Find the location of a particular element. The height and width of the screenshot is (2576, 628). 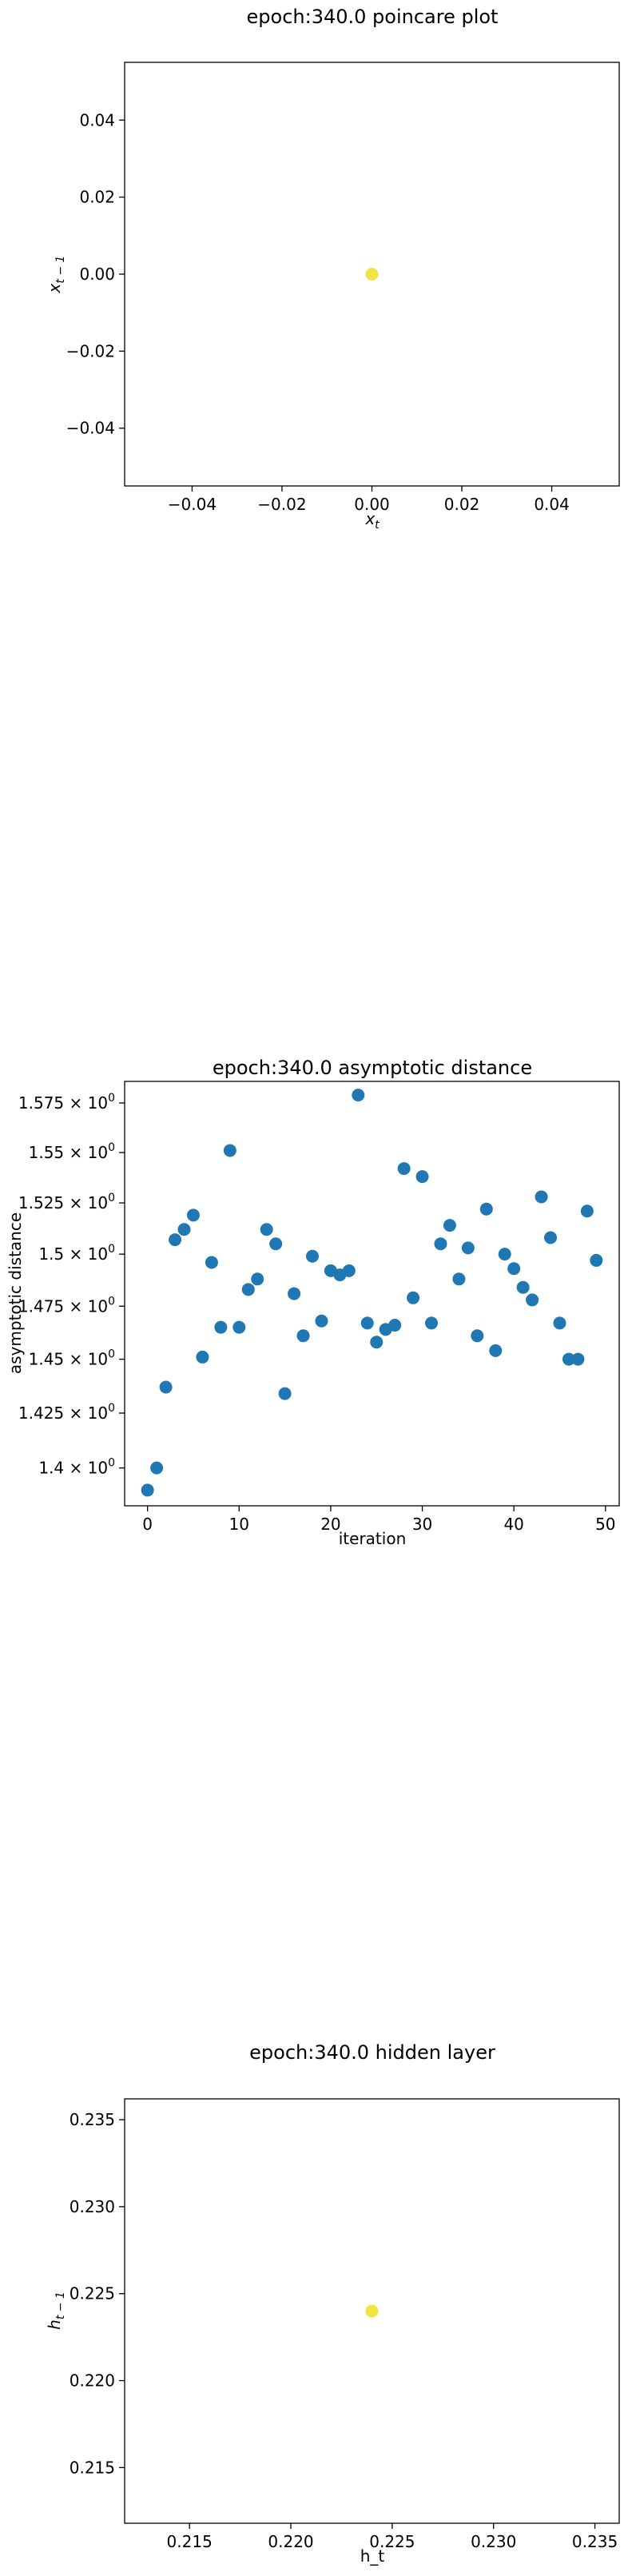

hidden-layer-title: epoch:340.0 hidden layer is located at coordinates (372, 2052).